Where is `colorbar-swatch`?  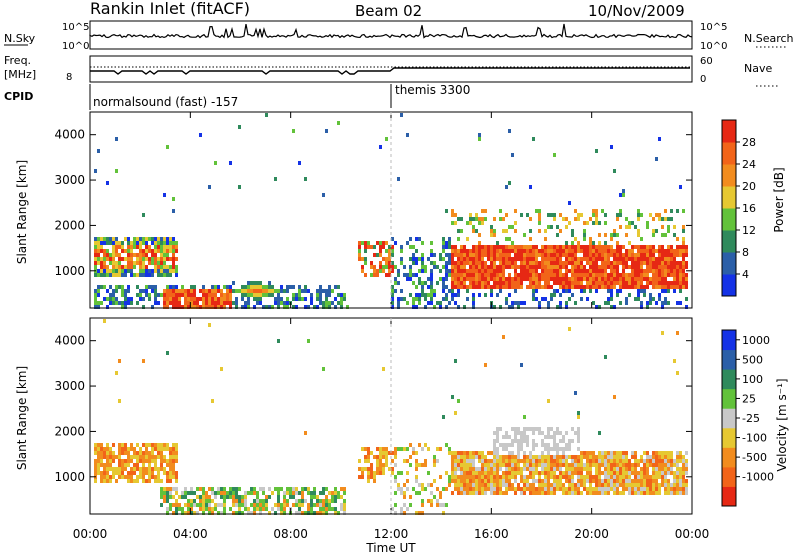 colorbar-swatch is located at coordinates (729, 359).